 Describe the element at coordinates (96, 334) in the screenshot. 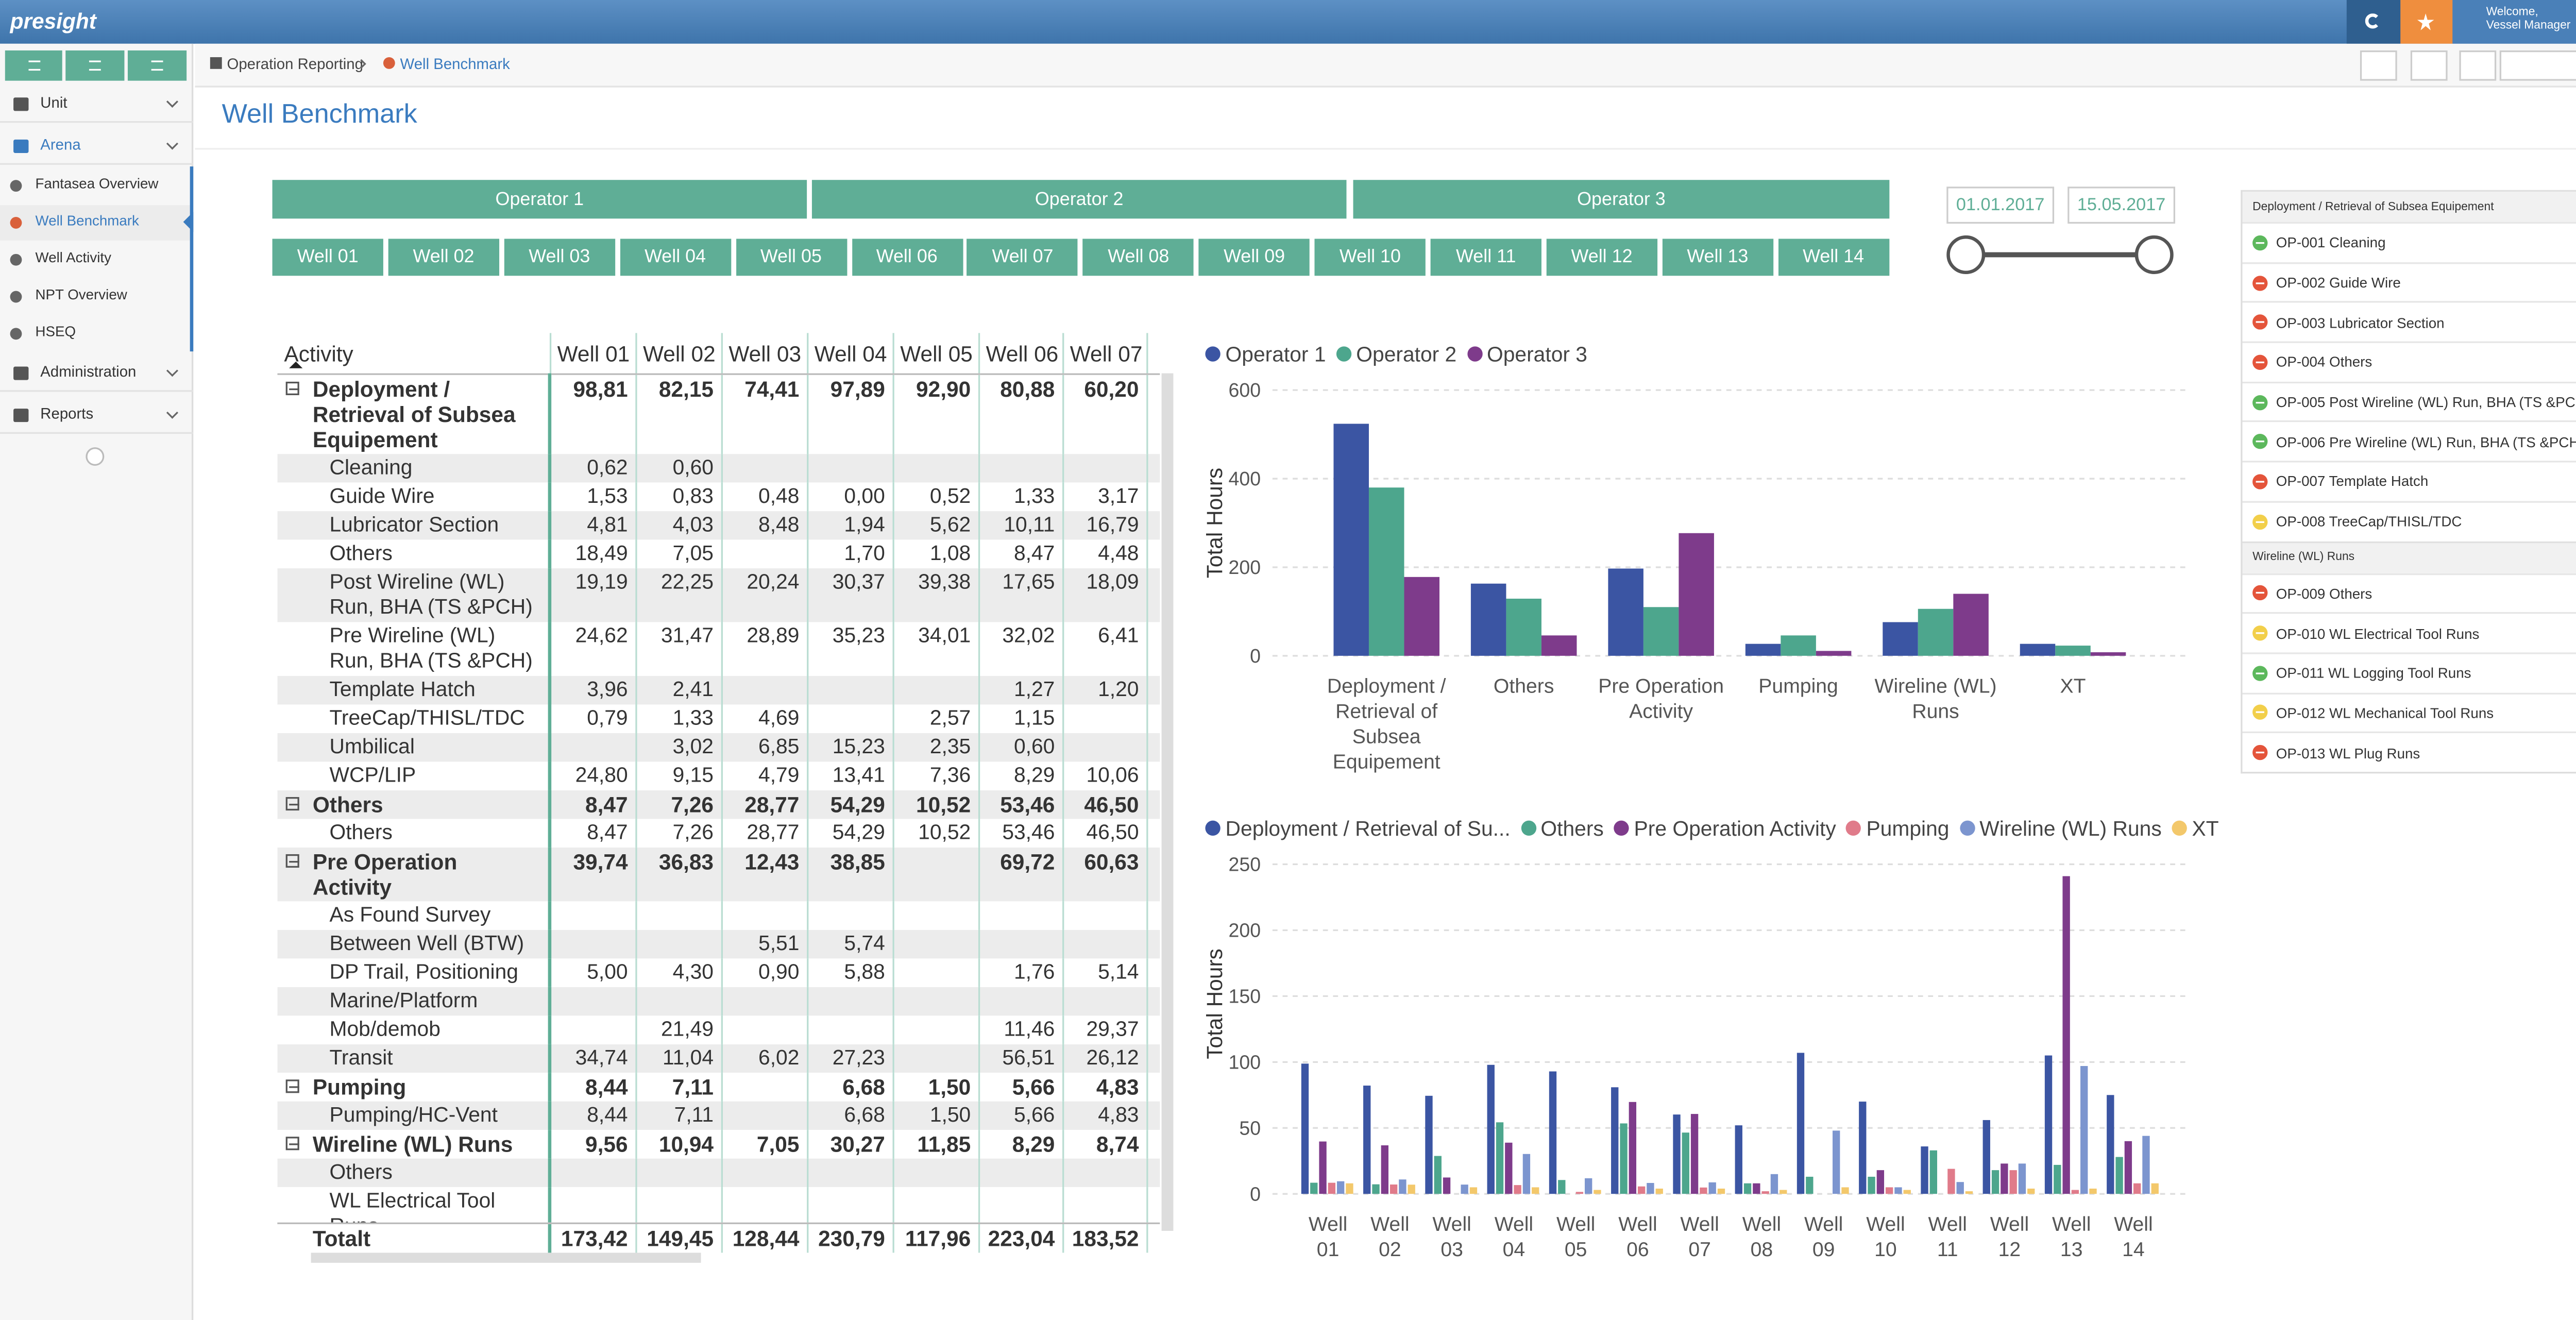

I see `submenu-item` at that location.